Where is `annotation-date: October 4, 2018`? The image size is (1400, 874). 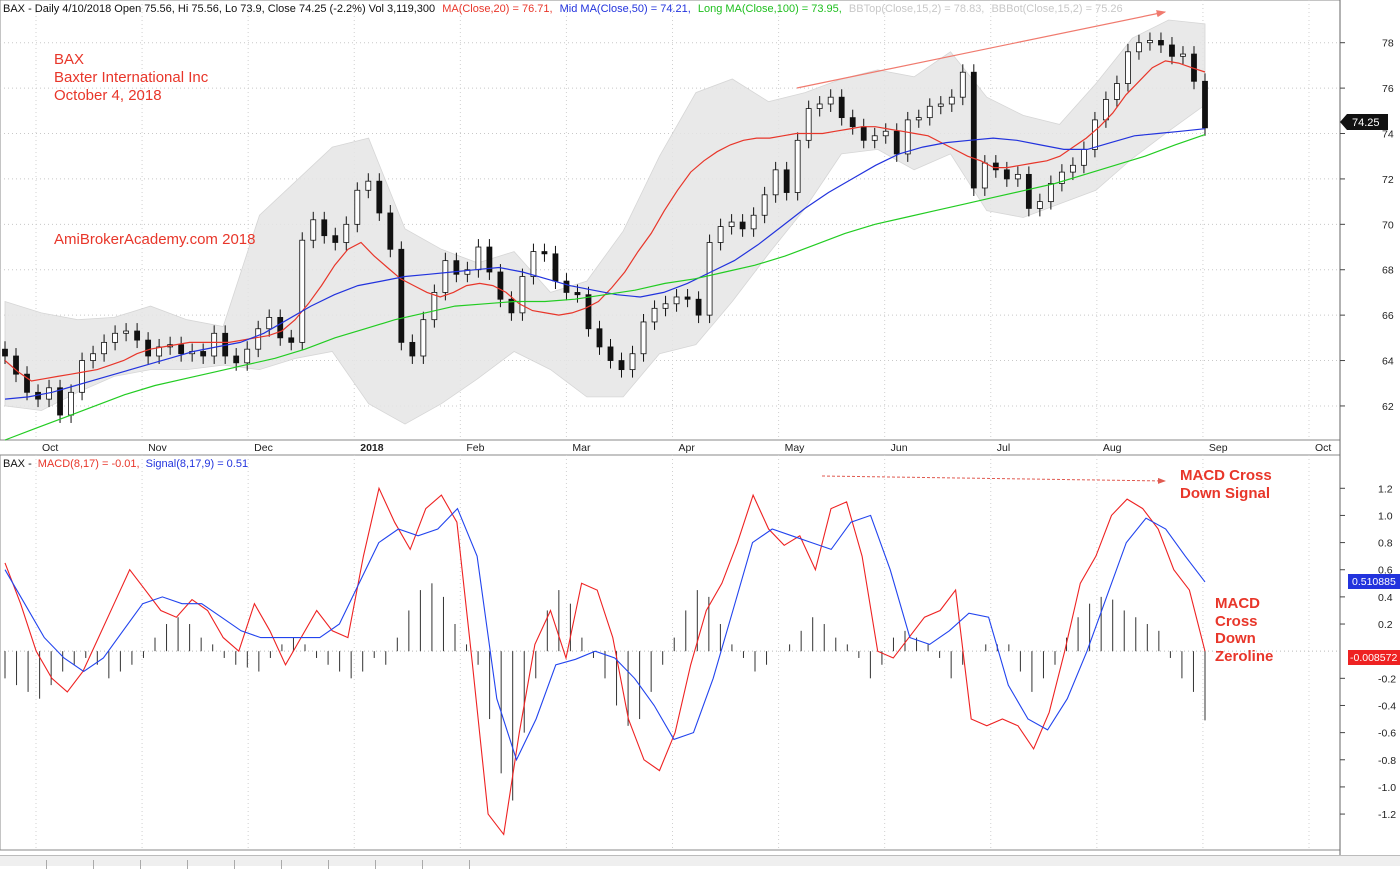
annotation-date: October 4, 2018 is located at coordinates (108, 95).